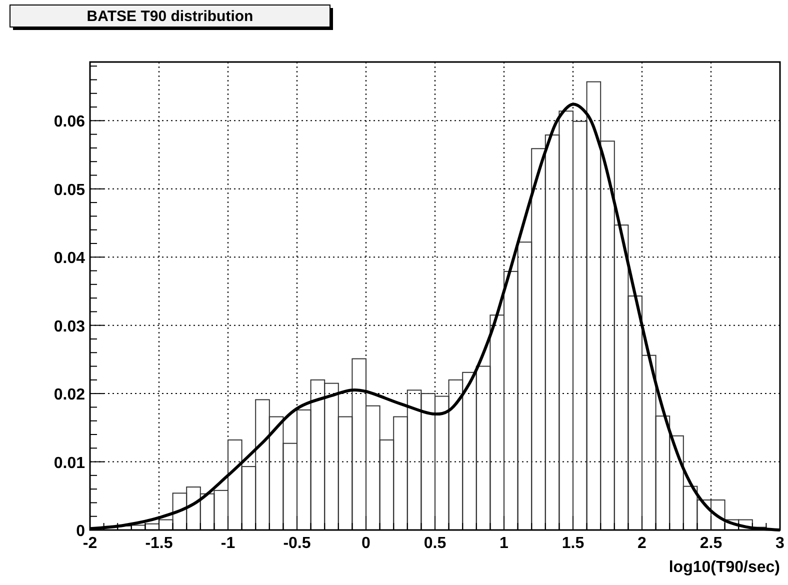 Image resolution: width=788 pixels, height=585 pixels. Describe the element at coordinates (70, 259) in the screenshot. I see `y-tick-label: 0.04` at that location.